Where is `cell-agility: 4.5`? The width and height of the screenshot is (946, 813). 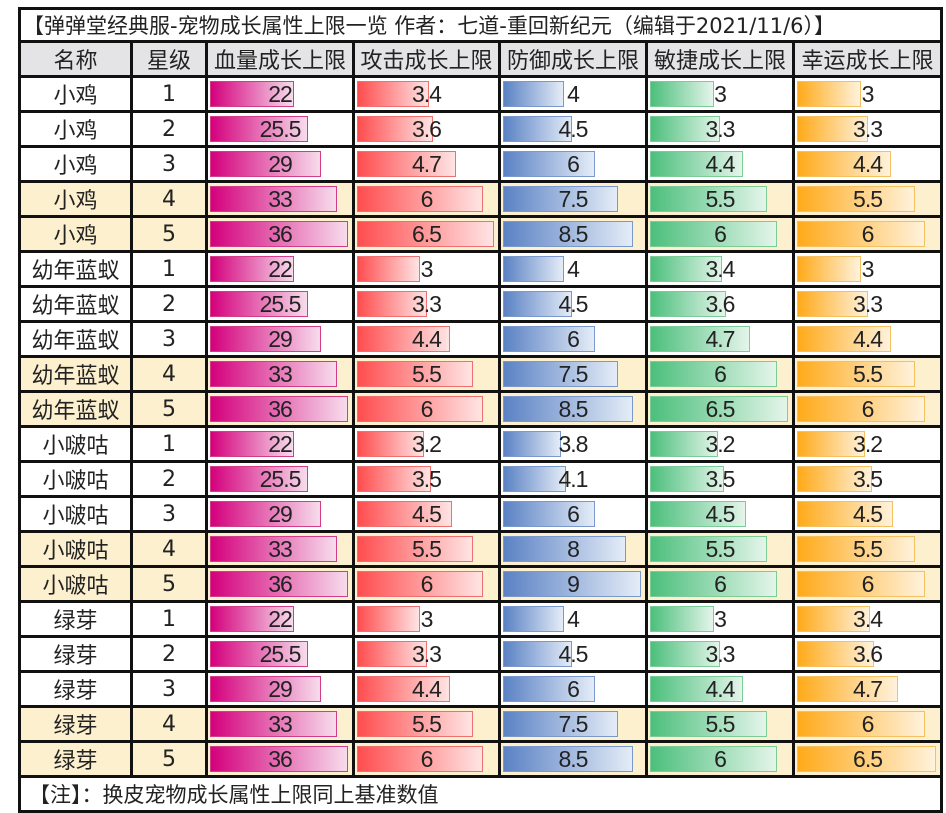
cell-agility: 4.5 is located at coordinates (720, 514).